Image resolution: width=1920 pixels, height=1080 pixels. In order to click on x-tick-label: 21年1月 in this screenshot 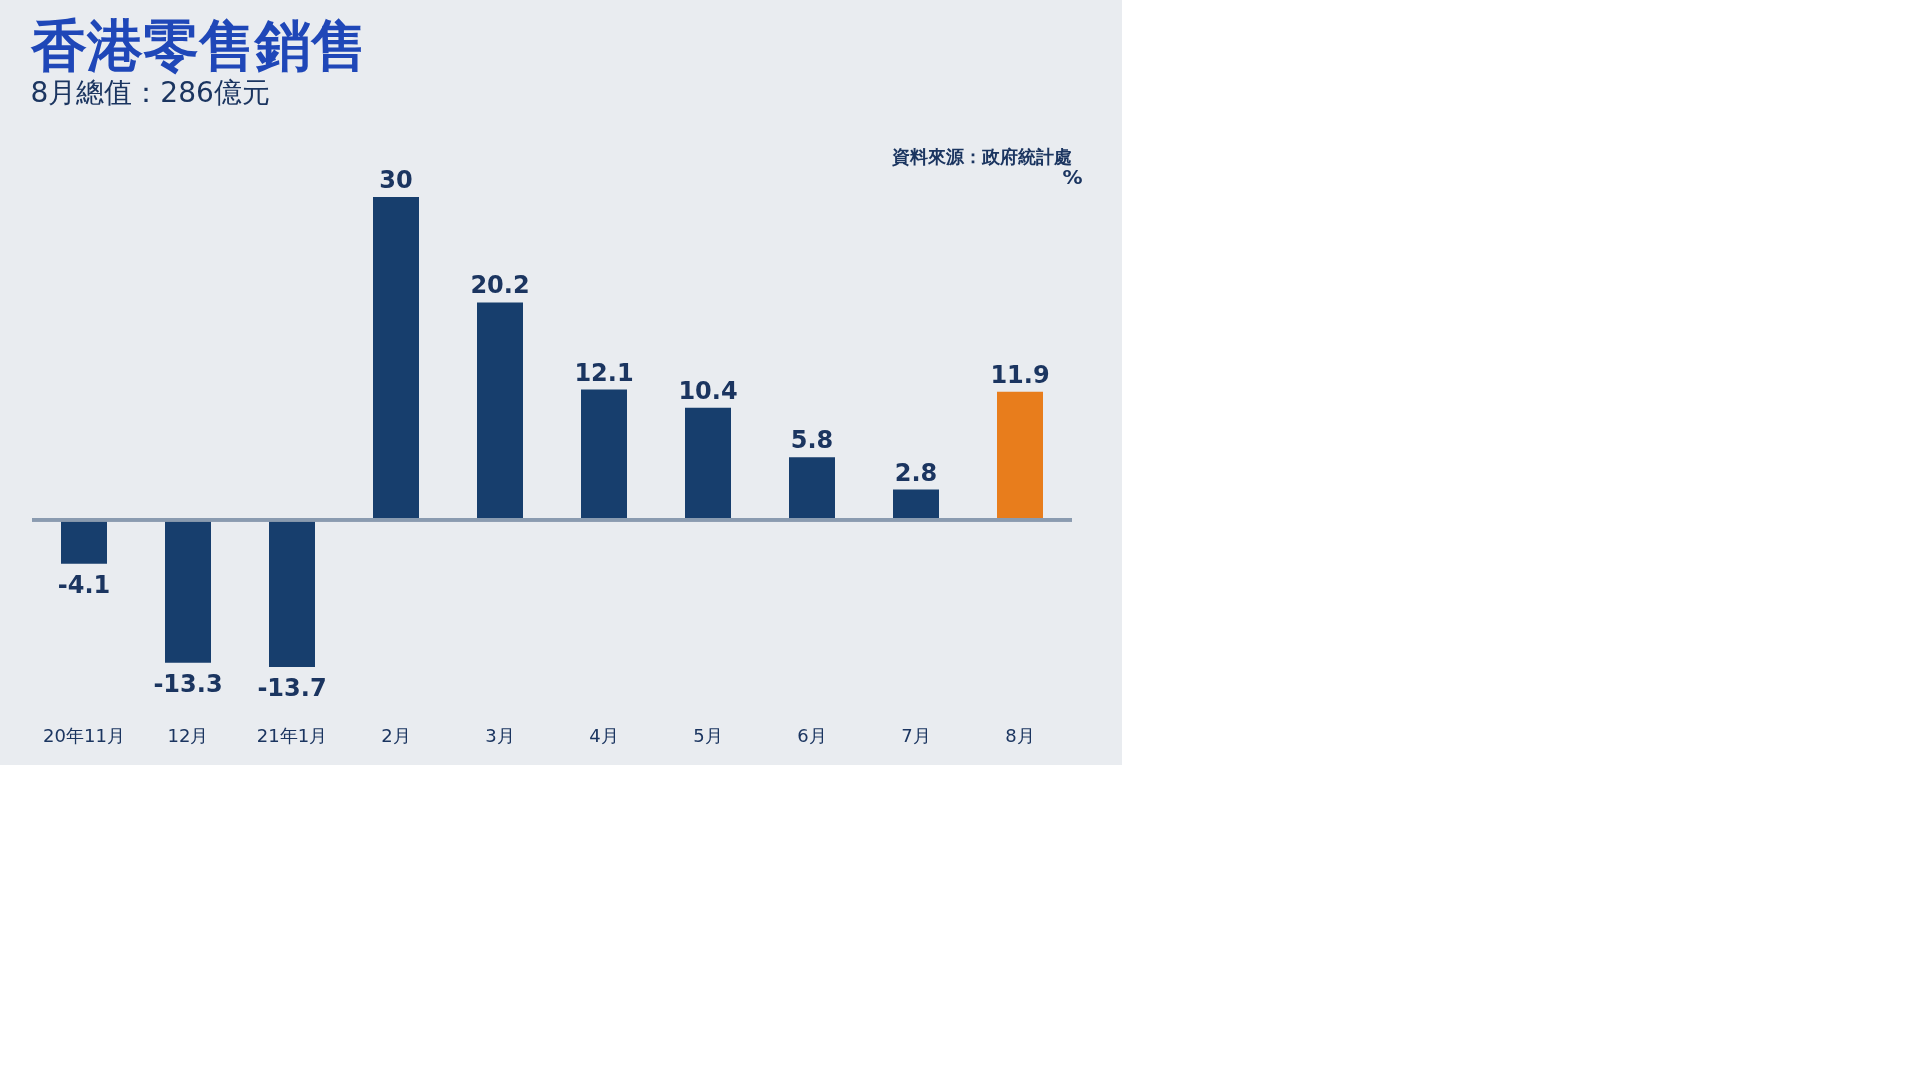, I will do `click(292, 735)`.